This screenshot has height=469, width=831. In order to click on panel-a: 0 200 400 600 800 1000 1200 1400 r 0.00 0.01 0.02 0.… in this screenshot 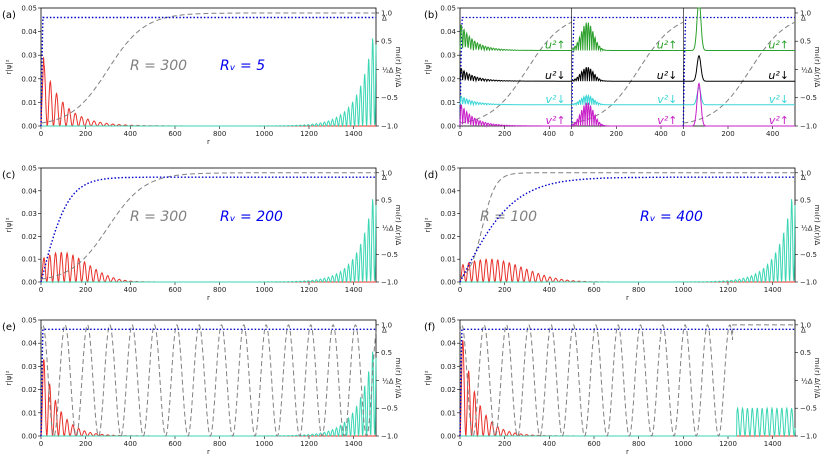, I will do `click(203, 76)`.